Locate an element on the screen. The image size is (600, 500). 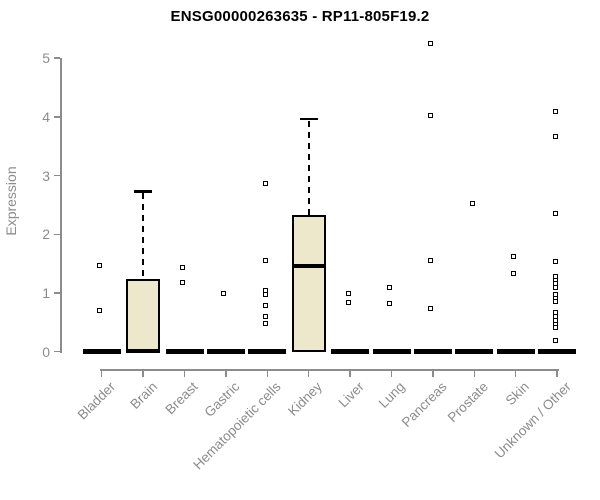
x-tick-label: Liver is located at coordinates (351, 395).